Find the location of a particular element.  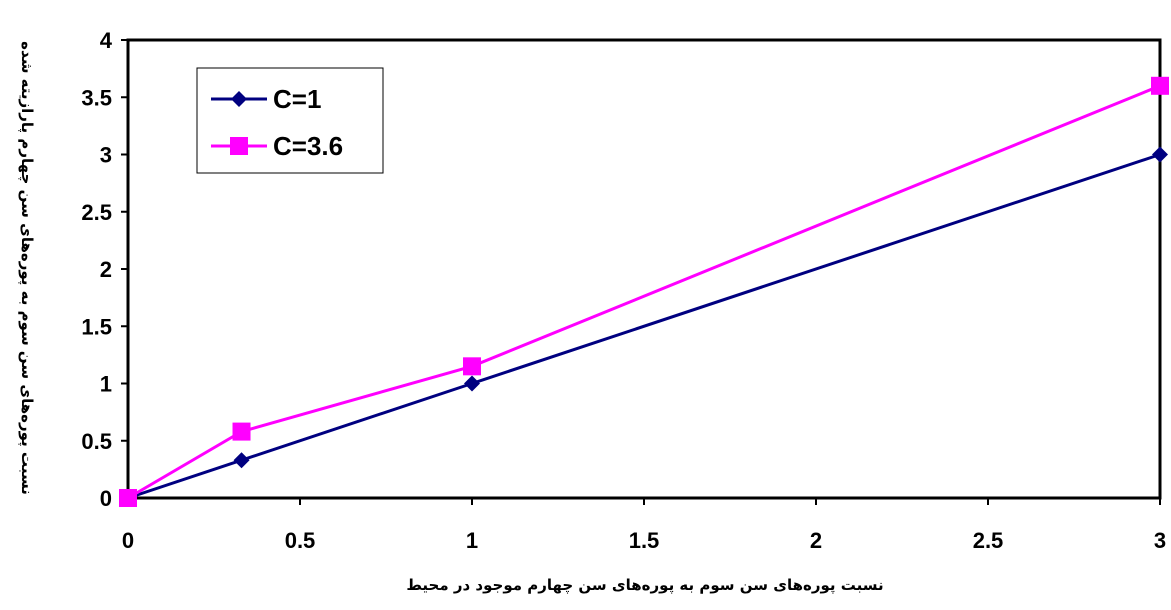

legend: C=1 C=3.6 is located at coordinates (290, 120).